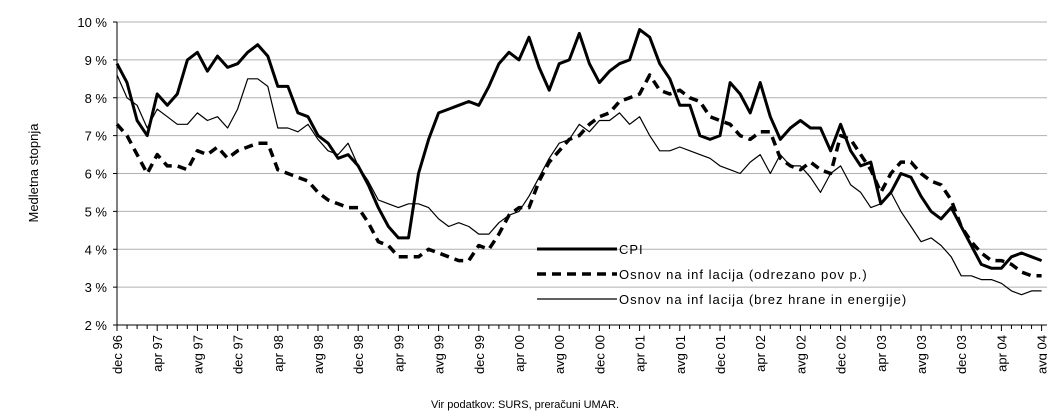 The width and height of the screenshot is (1047, 414). Describe the element at coordinates (881, 353) in the screenshot. I see `x-tick-label: apr 03` at that location.